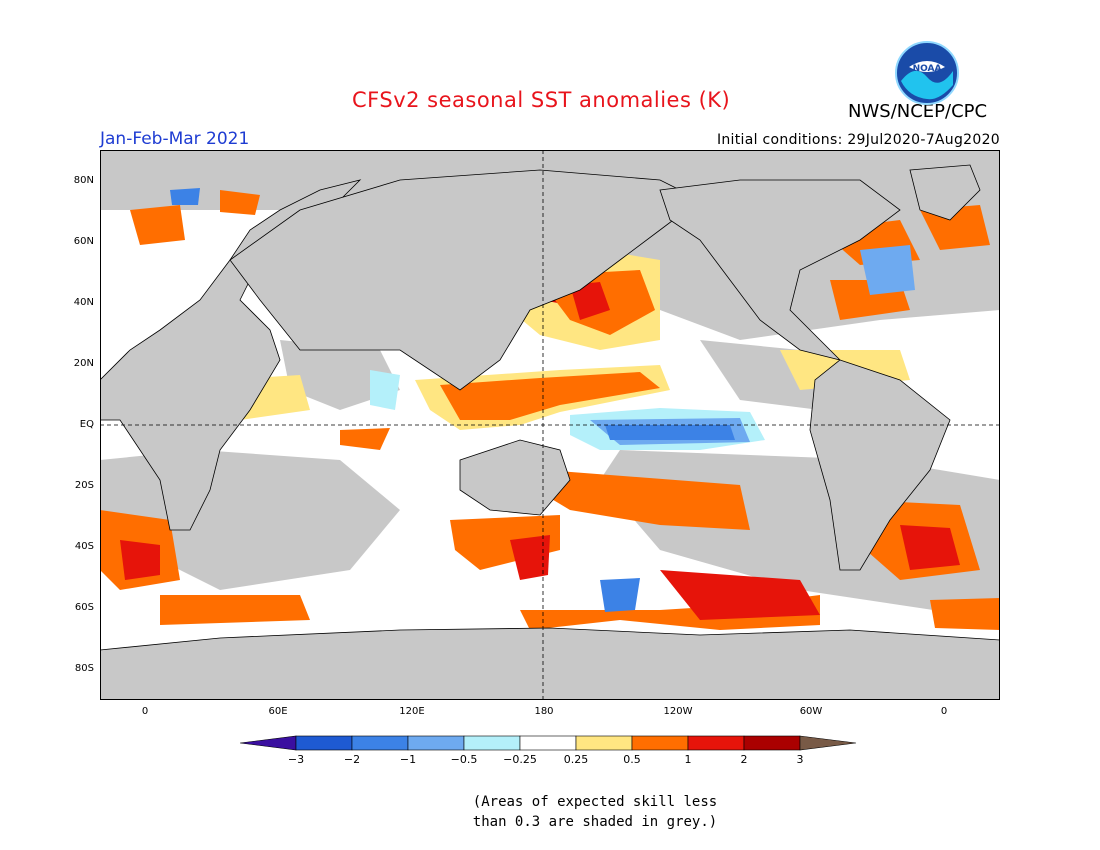 The width and height of the screenshot is (1100, 850). What do you see at coordinates (84, 546) in the screenshot?
I see `lat-label: 40S` at bounding box center [84, 546].